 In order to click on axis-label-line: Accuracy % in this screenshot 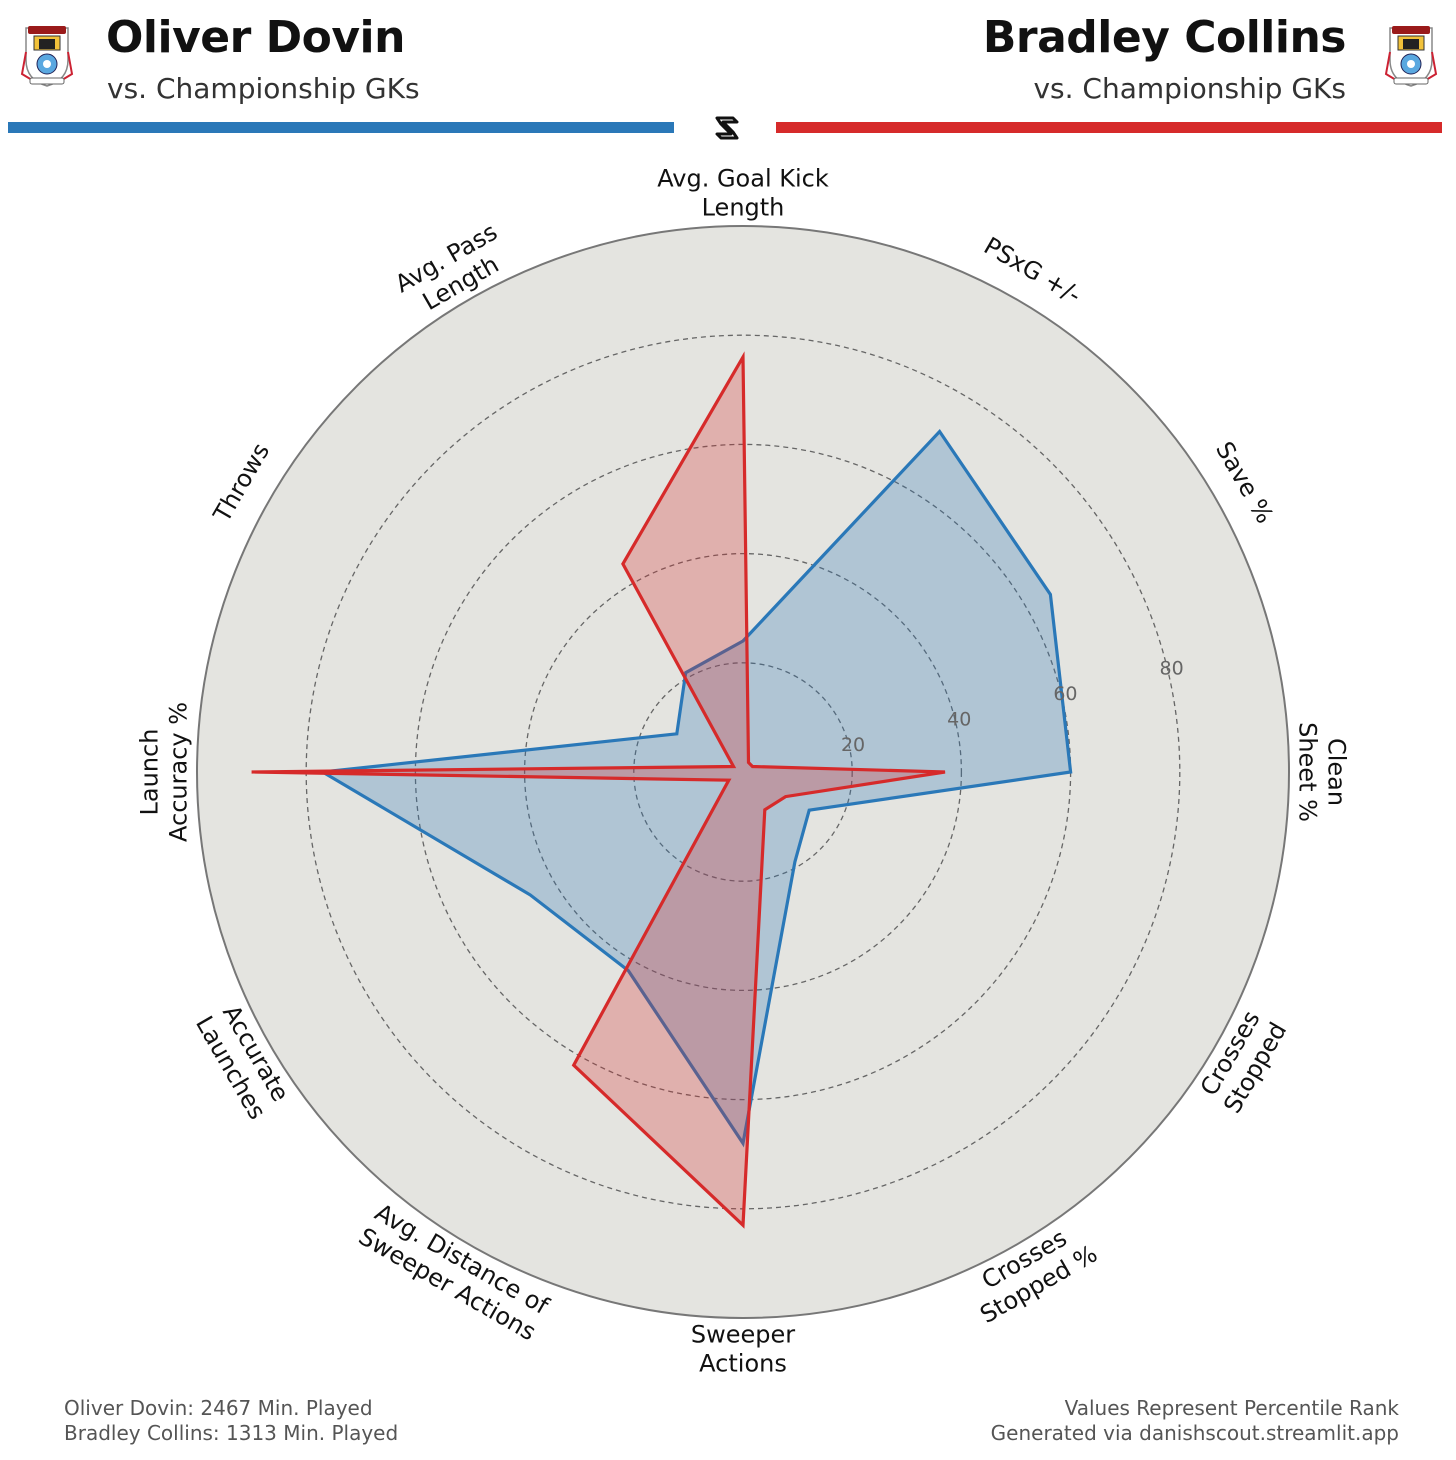, I will do `click(179, 772)`.